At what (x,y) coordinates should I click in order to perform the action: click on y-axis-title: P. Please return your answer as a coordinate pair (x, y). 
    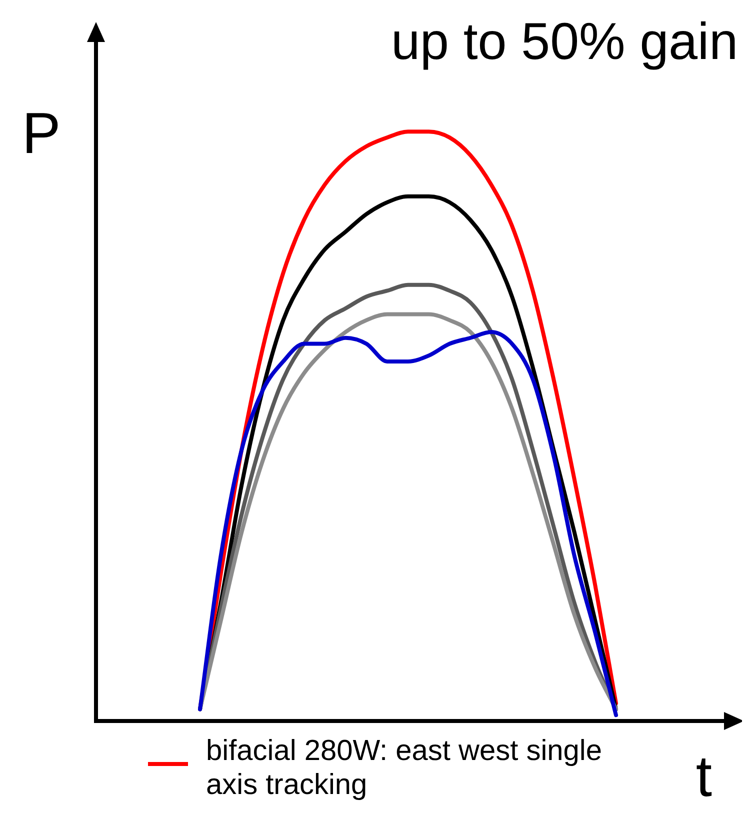
    Looking at the image, I should click on (41, 133).